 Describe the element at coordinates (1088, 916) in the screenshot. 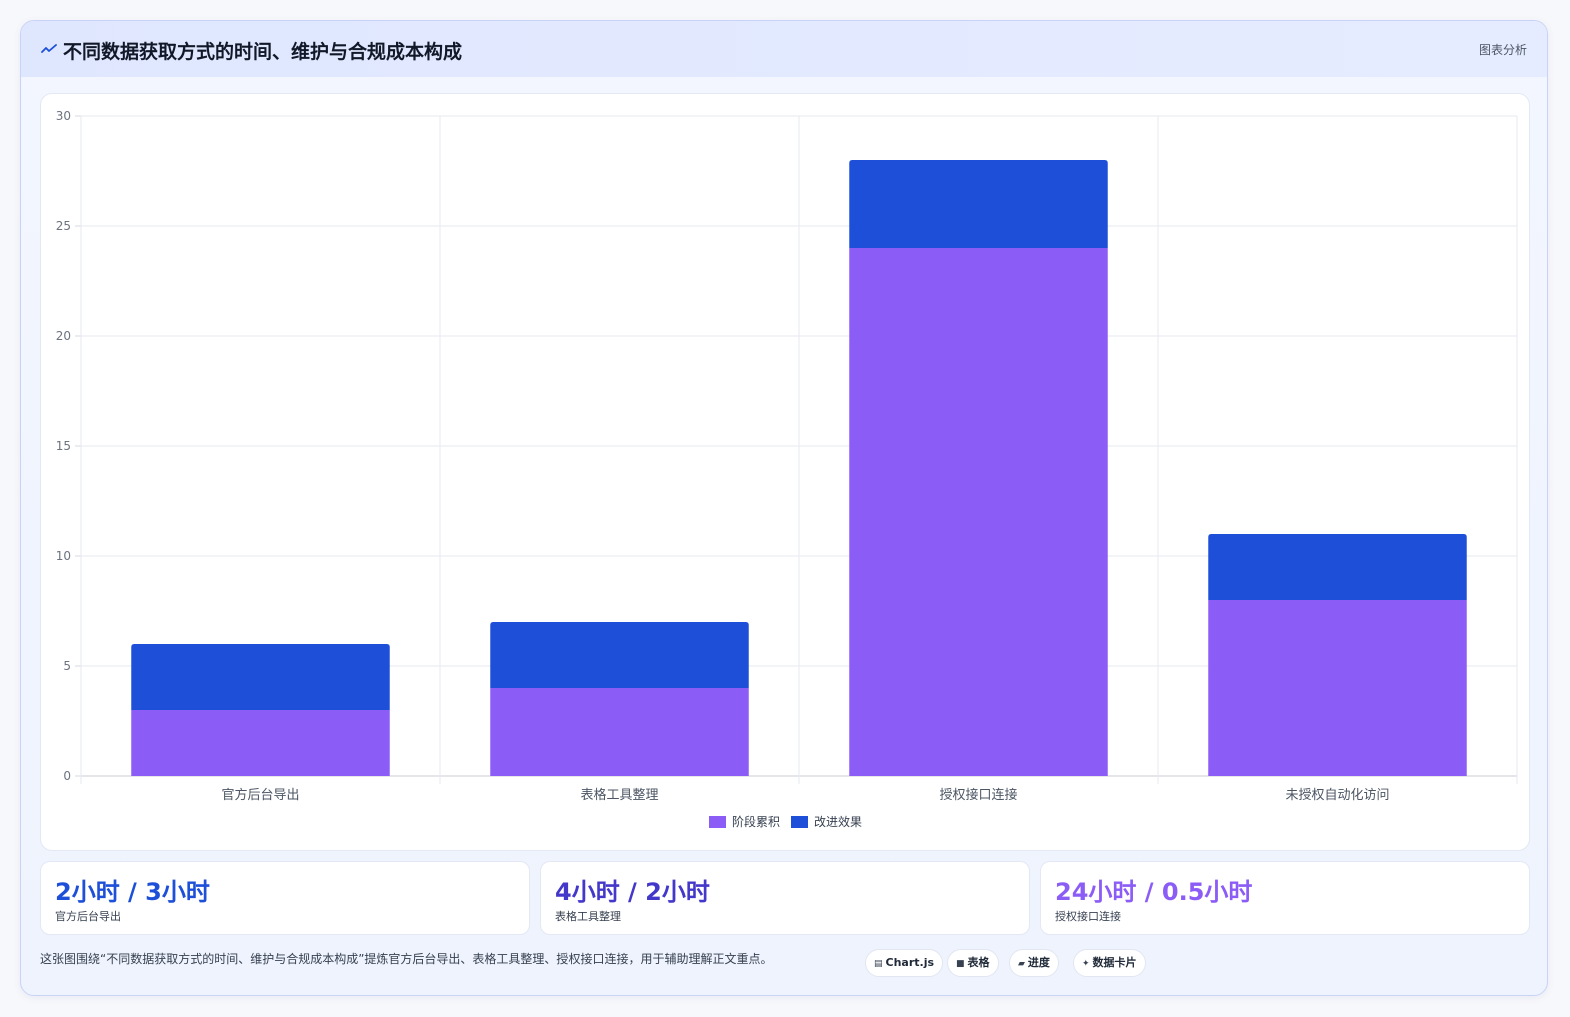

I see `stat-label: 授权接口连接` at that location.